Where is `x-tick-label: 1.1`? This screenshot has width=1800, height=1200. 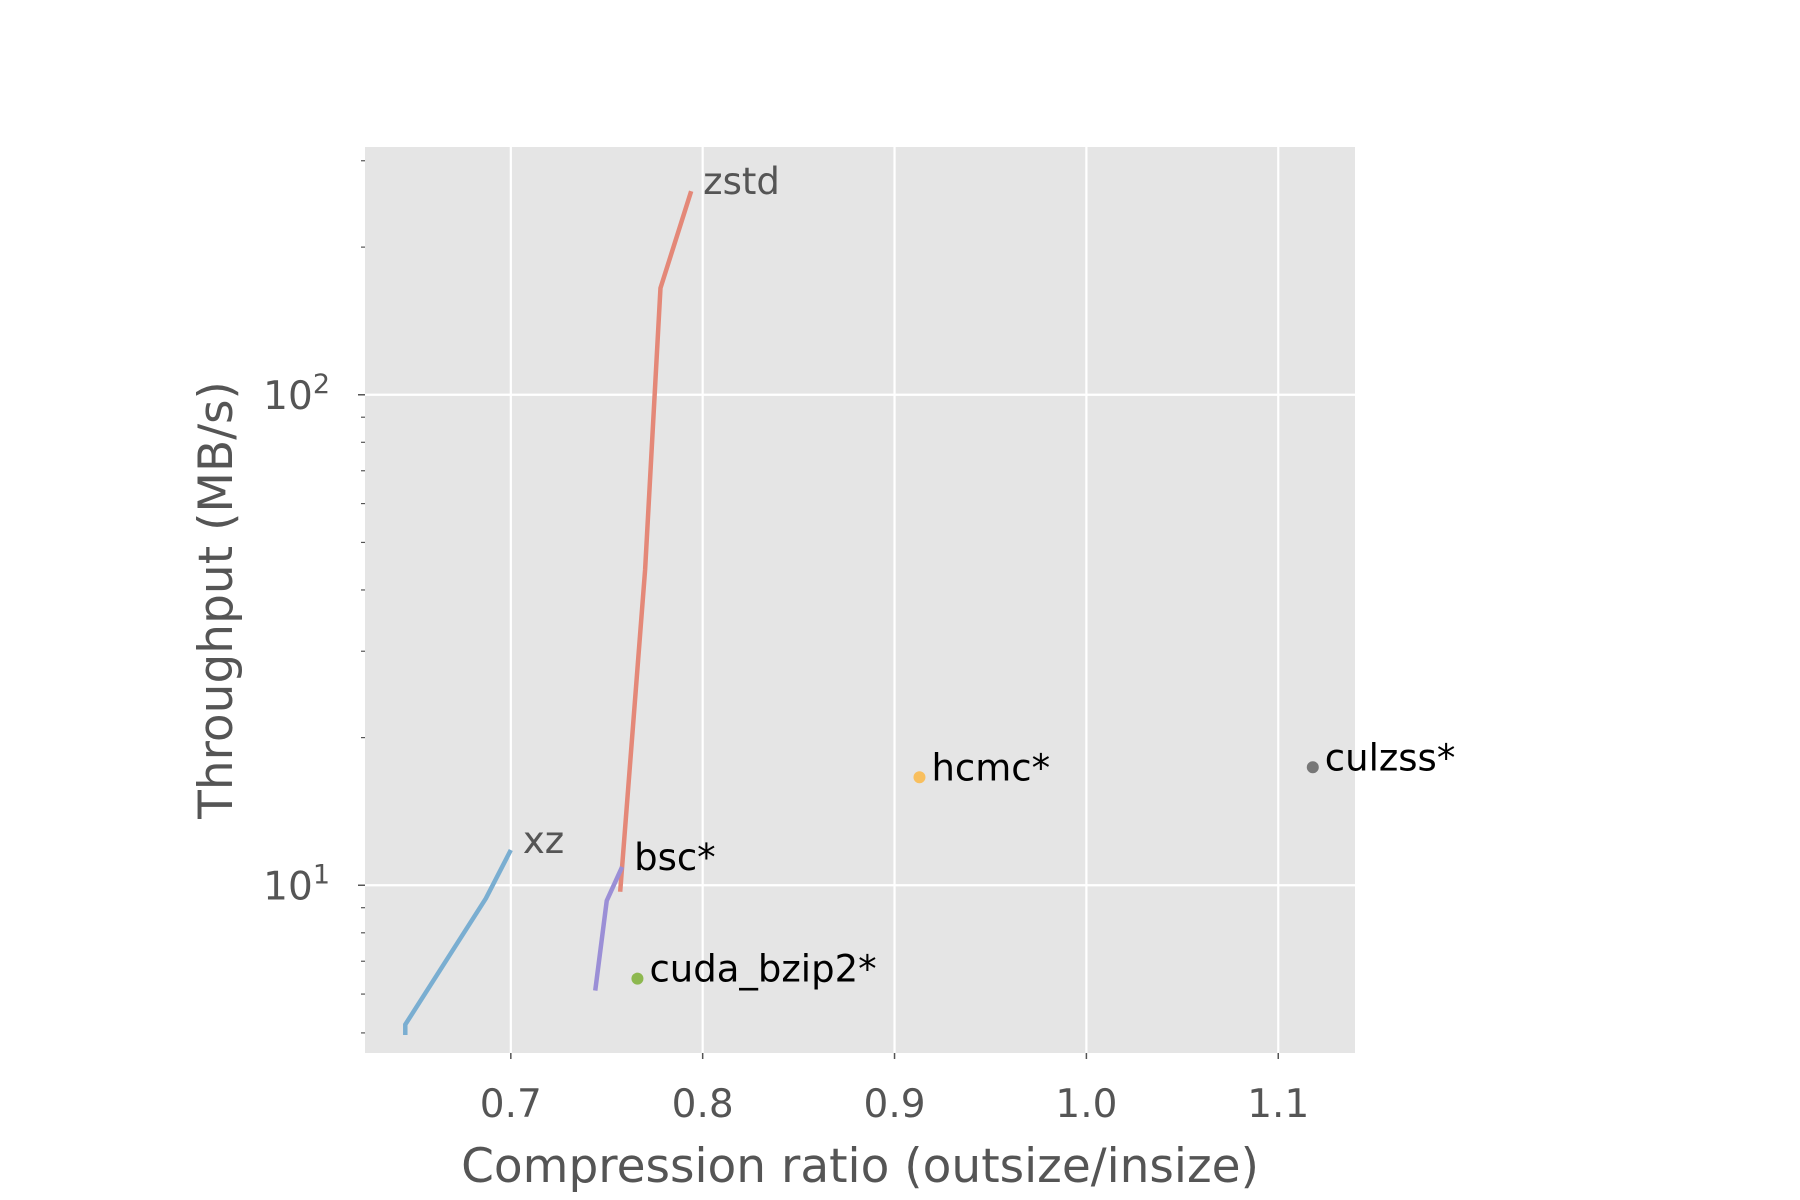
x-tick-label: 1.1 is located at coordinates (1278, 1104).